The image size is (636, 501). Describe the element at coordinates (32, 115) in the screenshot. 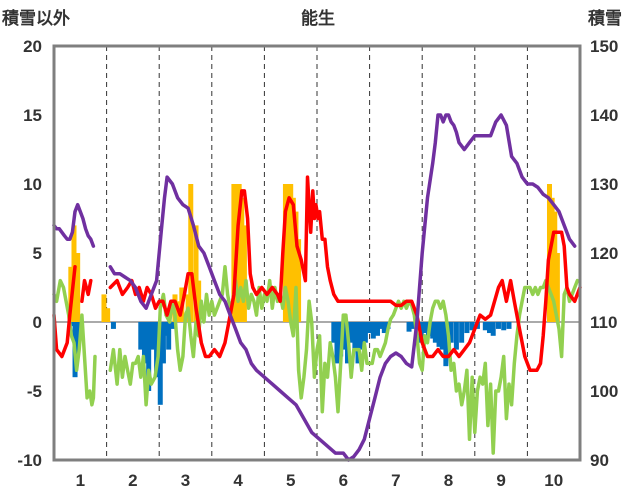

I see `left-y-tick-label: 15` at that location.